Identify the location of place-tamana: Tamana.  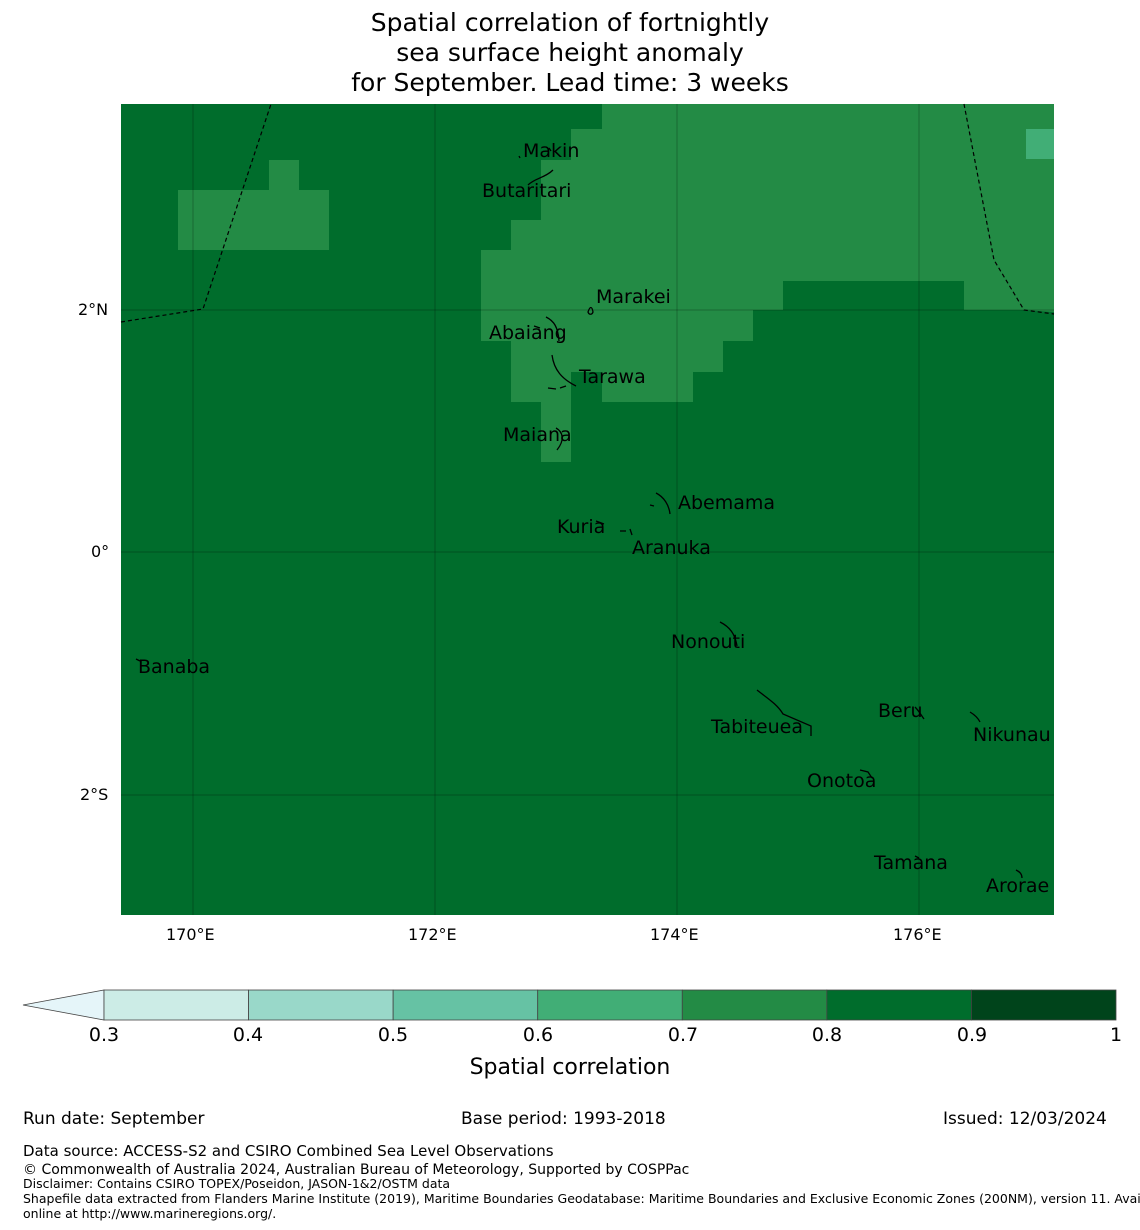
(911, 863).